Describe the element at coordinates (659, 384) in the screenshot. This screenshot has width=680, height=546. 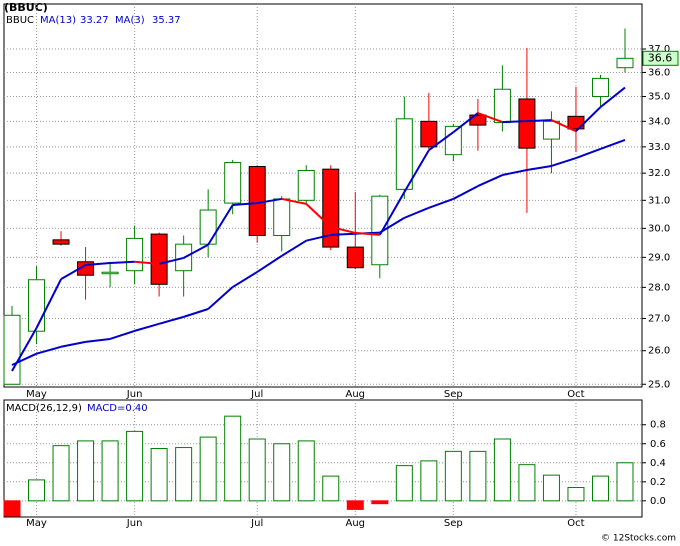
I see `y-tick-label: 25.0` at that location.